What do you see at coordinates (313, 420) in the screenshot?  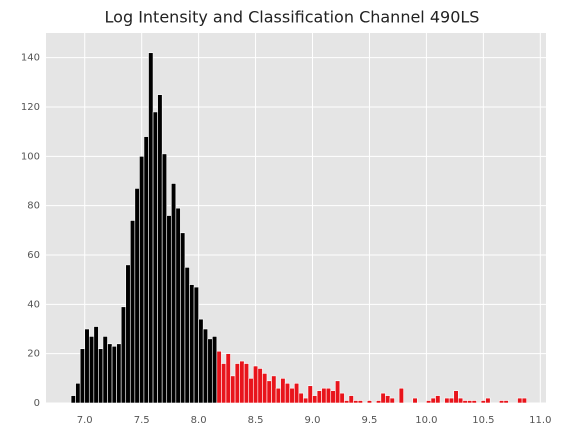 I see `x-tick-label: 9.0` at bounding box center [313, 420].